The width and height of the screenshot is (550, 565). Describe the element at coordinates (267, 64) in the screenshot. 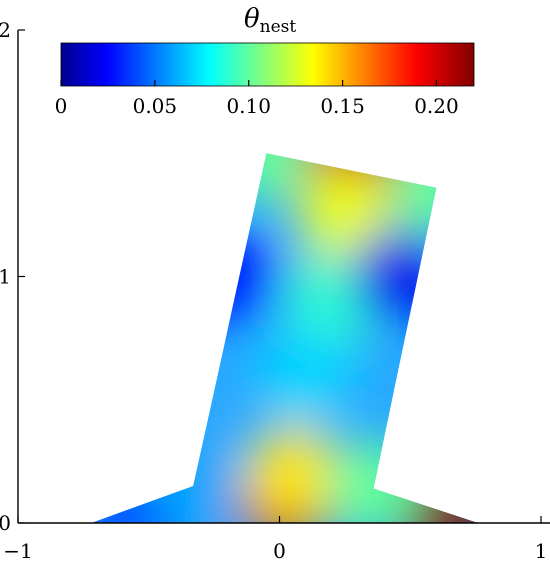

I see `colorbar-gradient` at that location.